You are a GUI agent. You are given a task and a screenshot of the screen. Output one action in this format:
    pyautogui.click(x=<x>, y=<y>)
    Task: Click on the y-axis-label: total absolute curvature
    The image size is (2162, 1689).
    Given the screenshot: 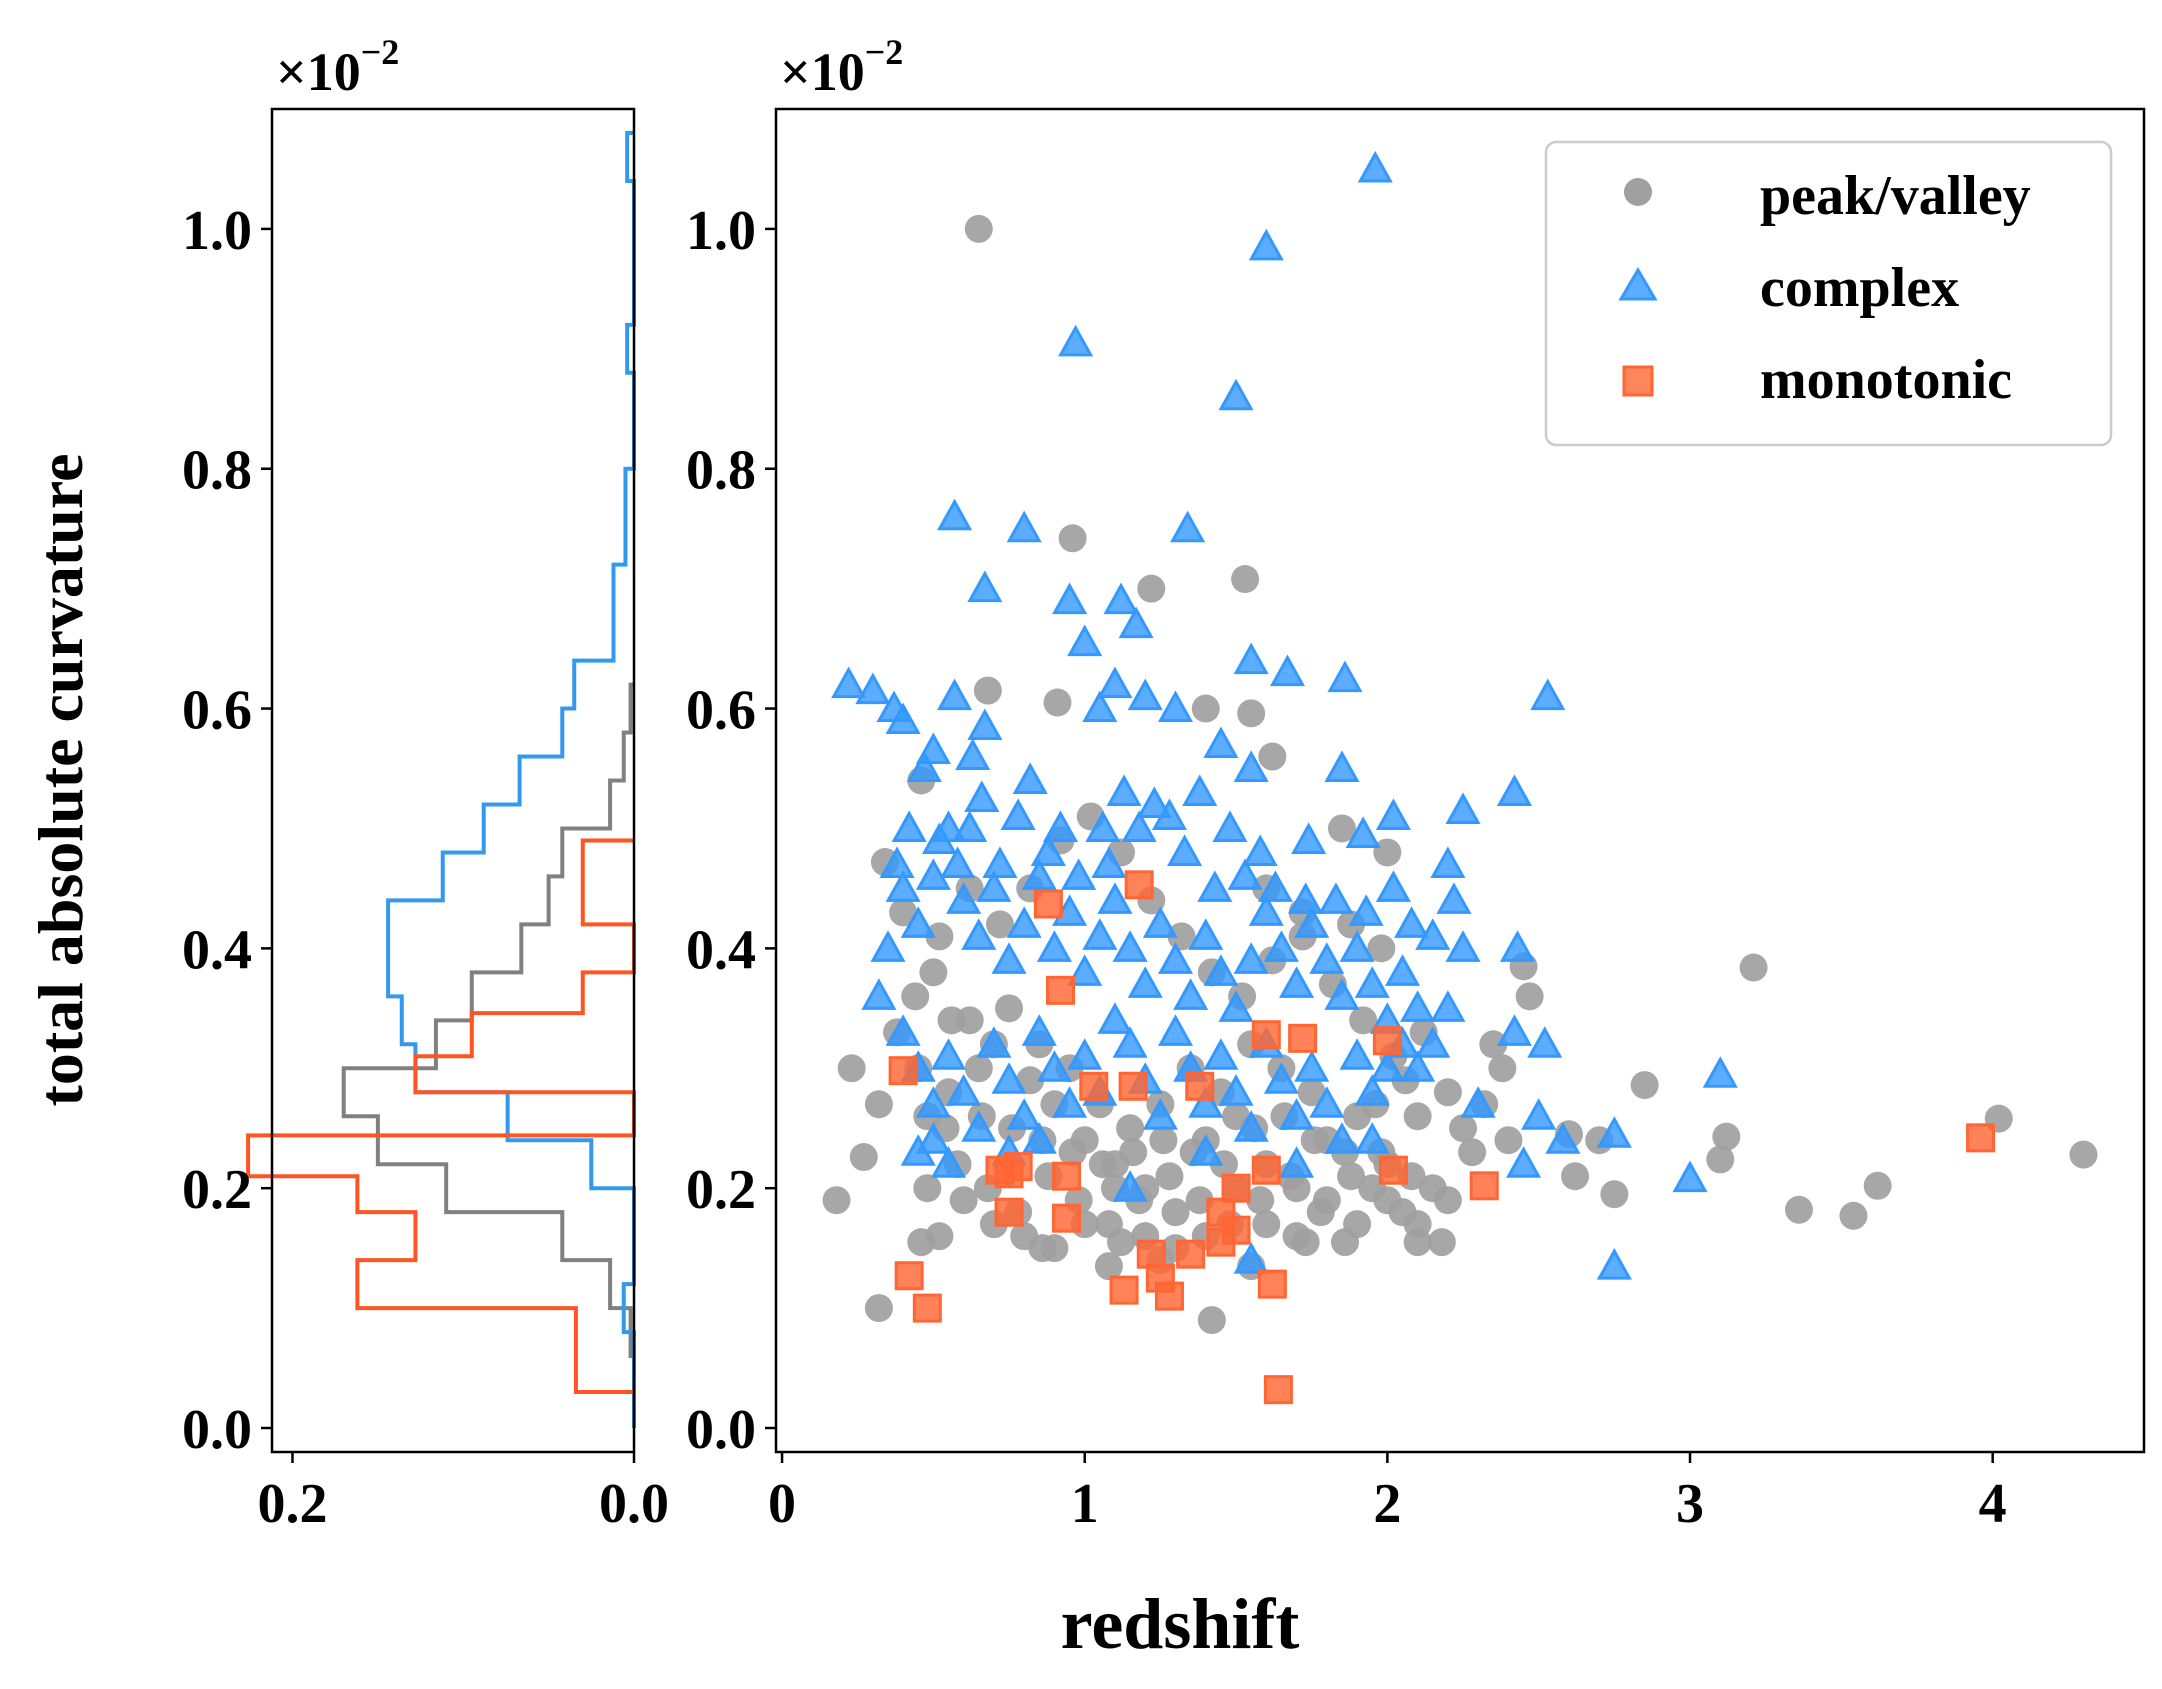 What is the action you would take?
    pyautogui.click(x=60, y=780)
    